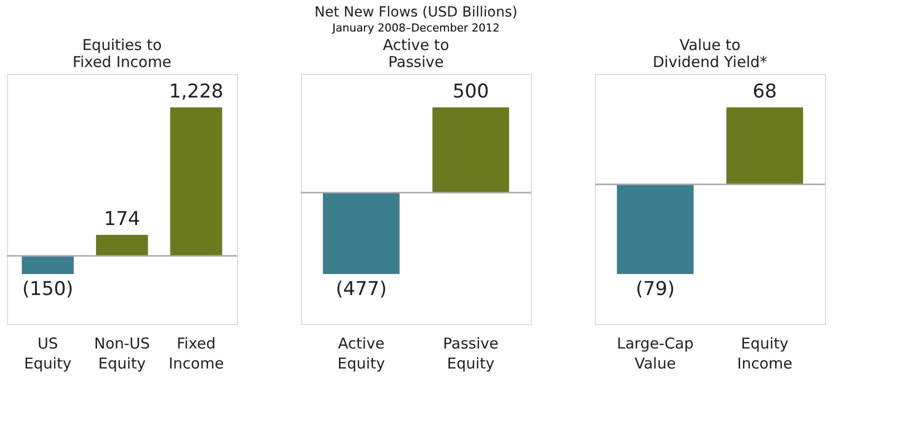 This screenshot has width=904, height=437. I want to click on text: Net New Flows (USD Billions), so click(416, 12).